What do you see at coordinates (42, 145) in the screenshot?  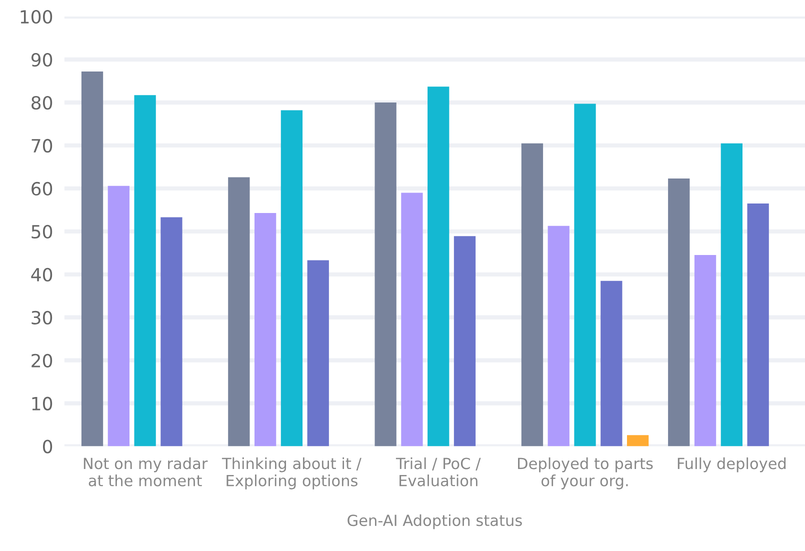 I see `y-tick-label: 70` at bounding box center [42, 145].